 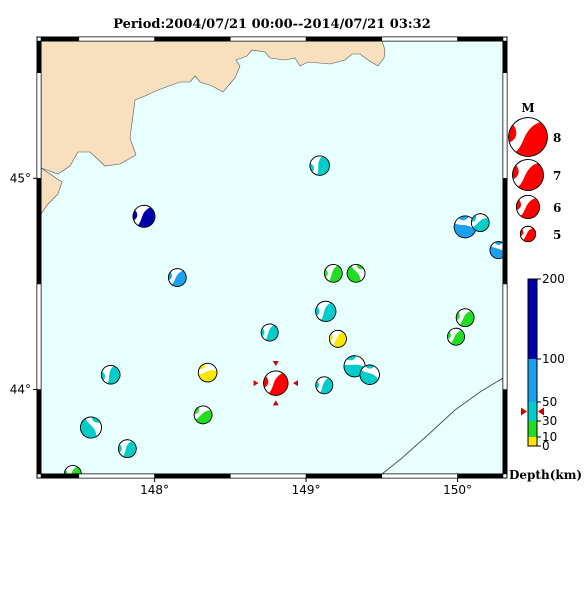 What do you see at coordinates (23, 284) in the screenshot?
I see `latitude-tick-labels: 45° 44°` at bounding box center [23, 284].